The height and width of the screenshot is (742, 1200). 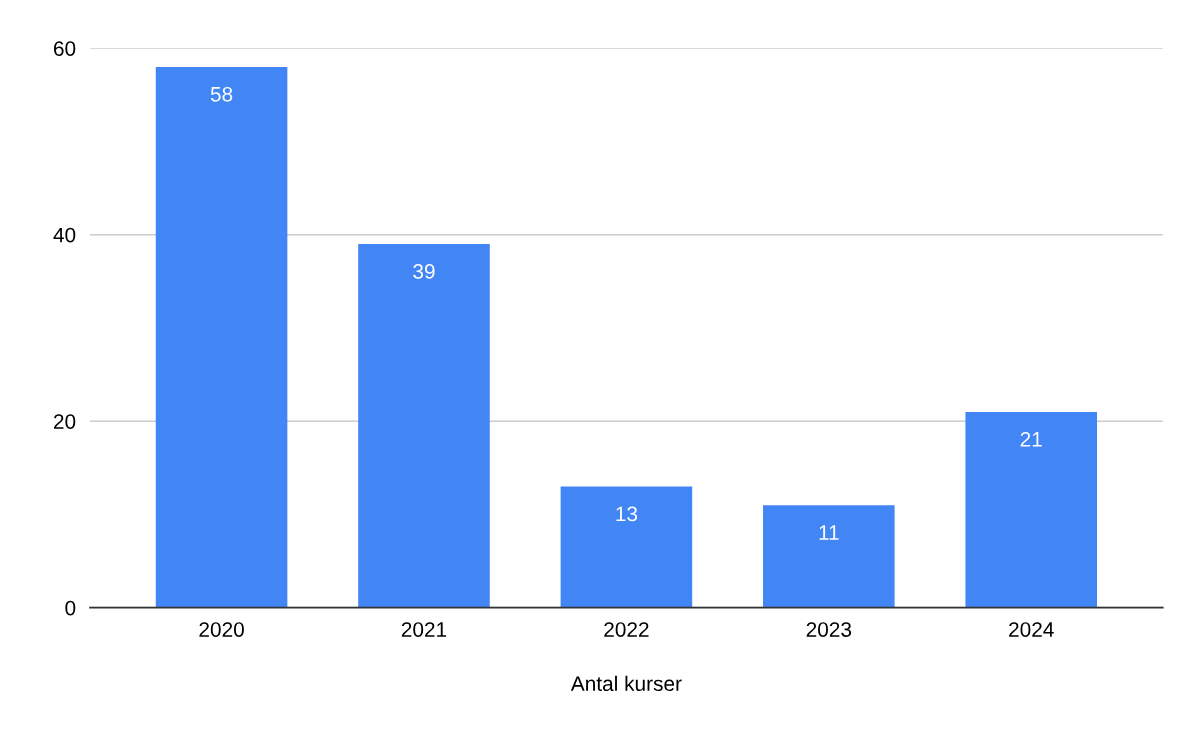 I want to click on x-tick-label: 2024, so click(x=1031, y=629).